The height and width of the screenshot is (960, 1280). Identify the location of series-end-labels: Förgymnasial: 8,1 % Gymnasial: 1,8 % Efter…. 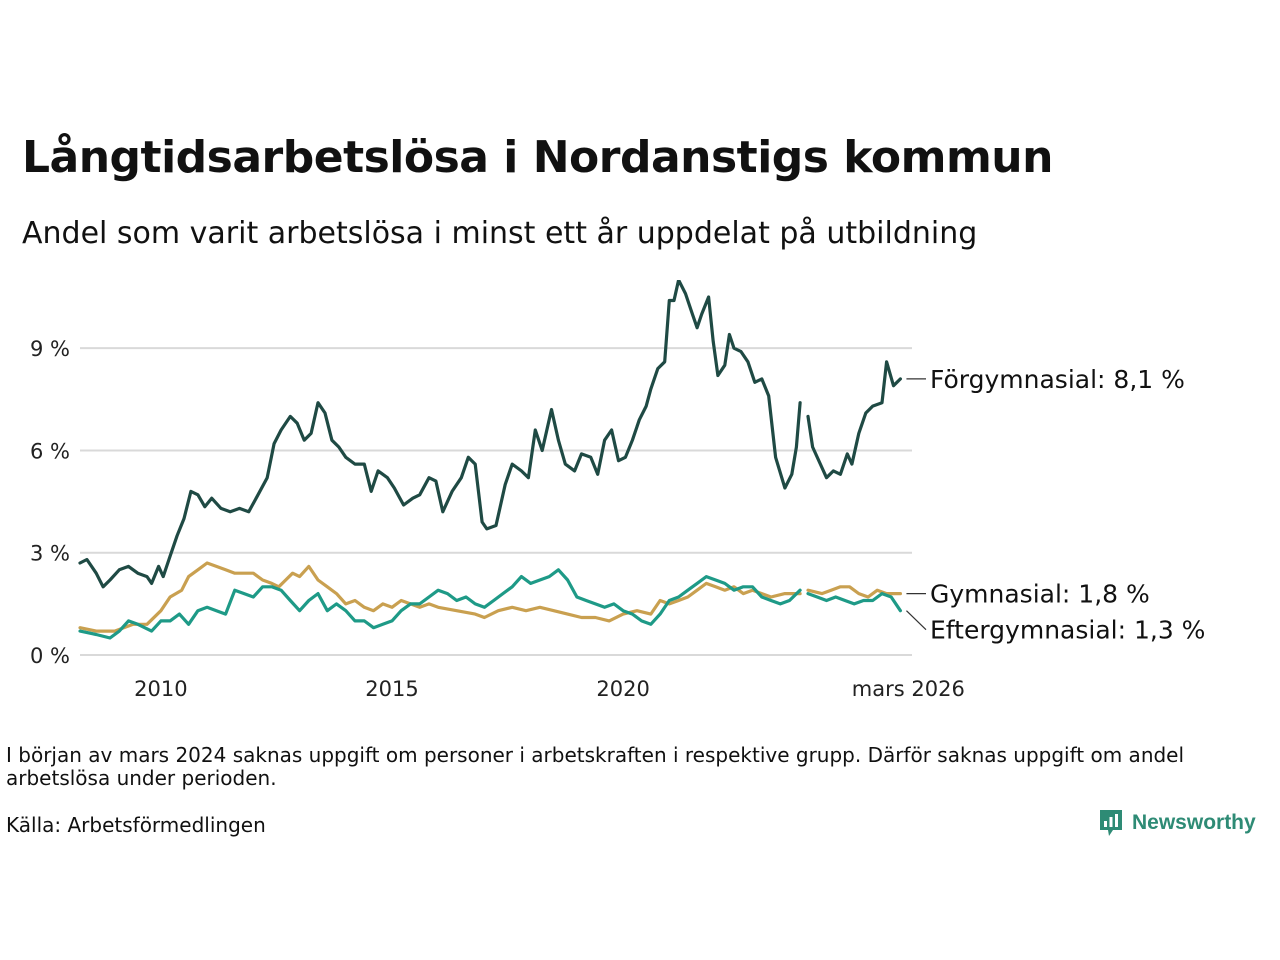
(1055, 505).